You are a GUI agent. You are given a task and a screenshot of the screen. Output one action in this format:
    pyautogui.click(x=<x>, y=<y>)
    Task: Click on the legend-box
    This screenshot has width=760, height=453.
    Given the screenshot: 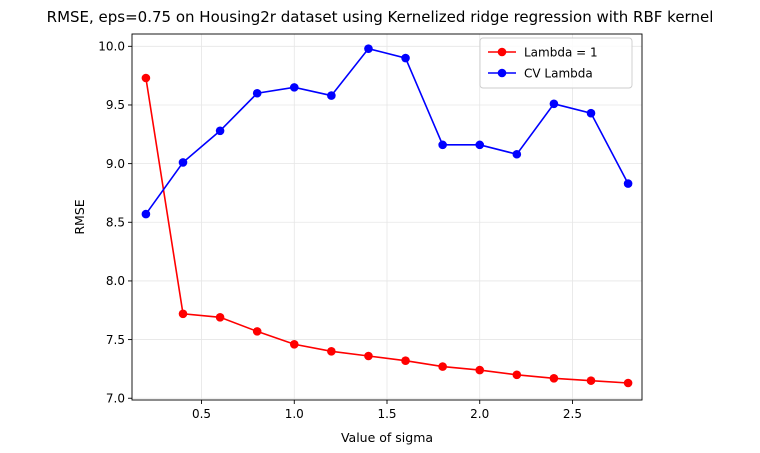 What is the action you would take?
    pyautogui.click(x=556, y=63)
    